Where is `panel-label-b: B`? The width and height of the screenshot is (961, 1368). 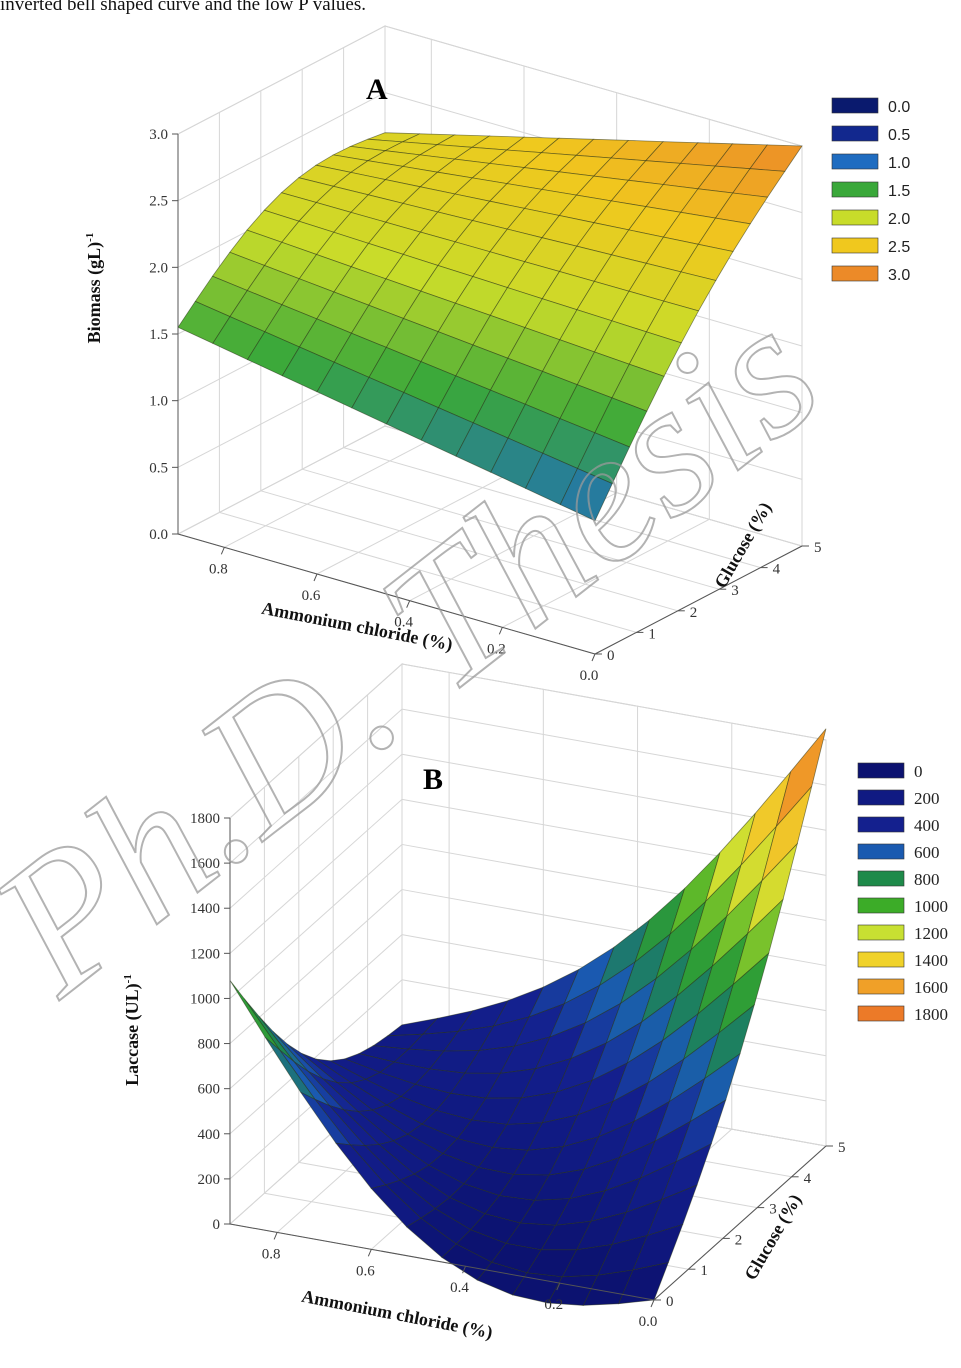 panel-label-b: B is located at coordinates (433, 779).